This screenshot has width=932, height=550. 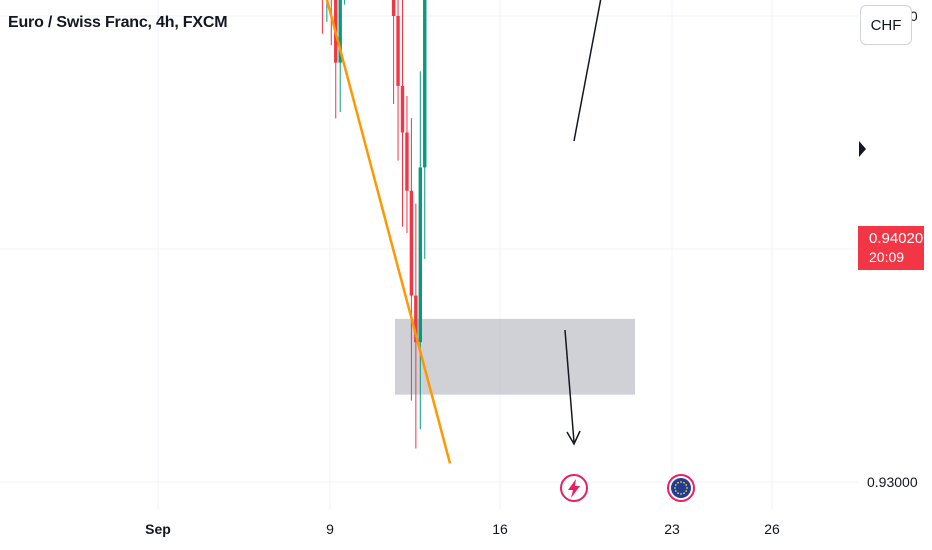 What do you see at coordinates (886, 25) in the screenshot?
I see `currency-selector: CHF` at bounding box center [886, 25].